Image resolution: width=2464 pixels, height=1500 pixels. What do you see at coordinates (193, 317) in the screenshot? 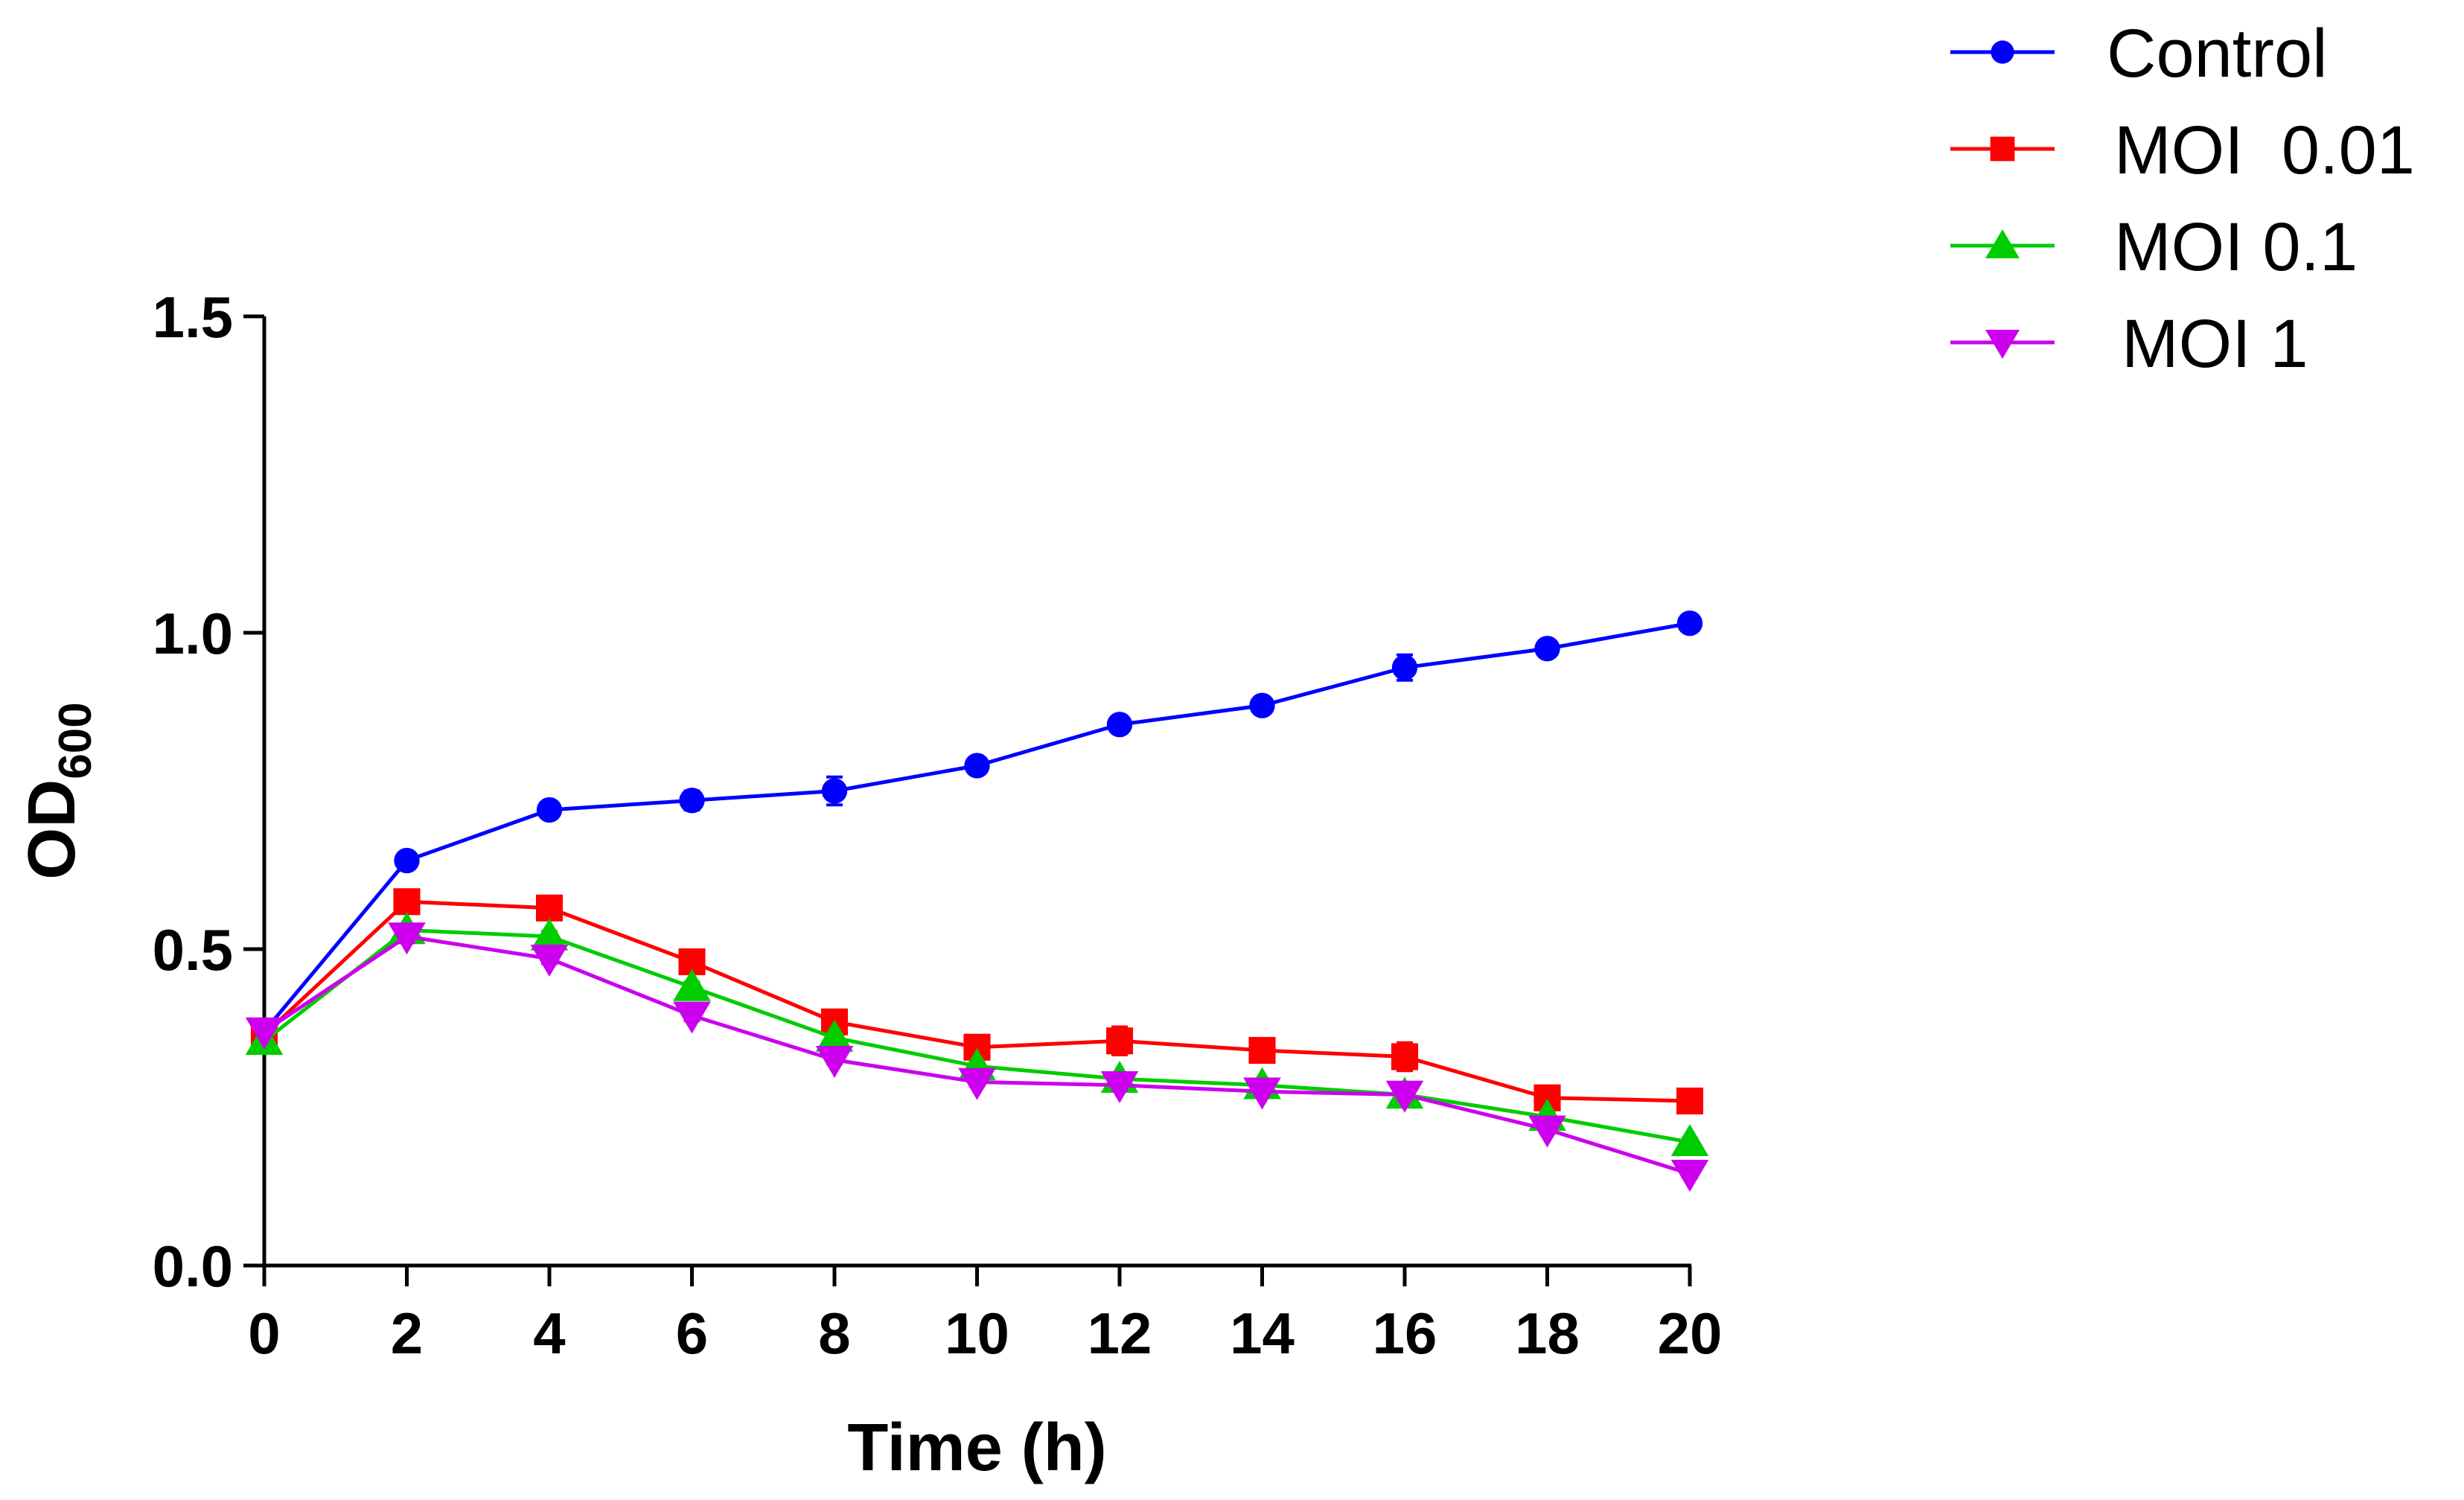
I see `y-tick-label: 1.5` at bounding box center [193, 317].